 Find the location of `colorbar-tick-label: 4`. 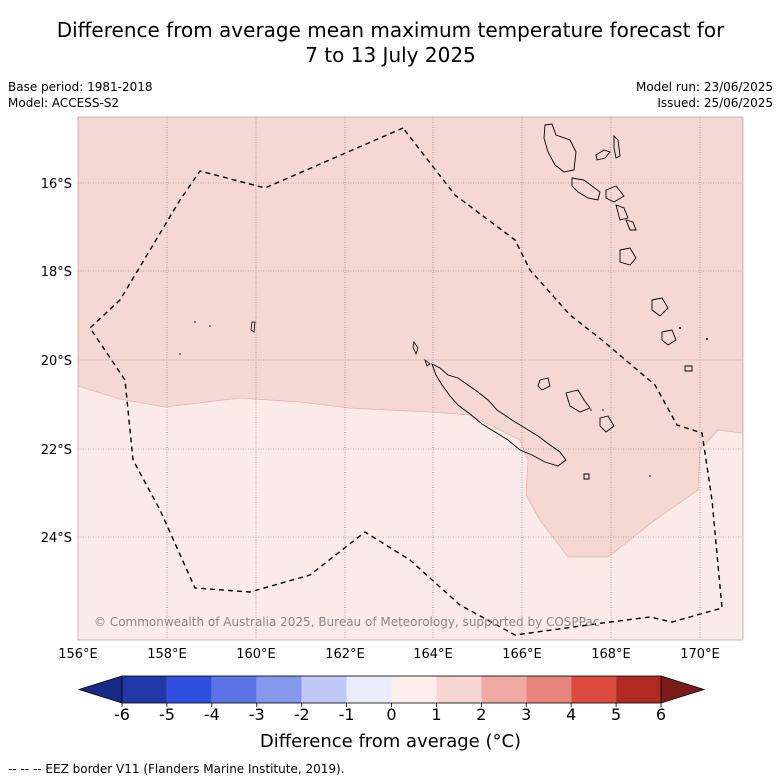

colorbar-tick-label: 4 is located at coordinates (571, 714).